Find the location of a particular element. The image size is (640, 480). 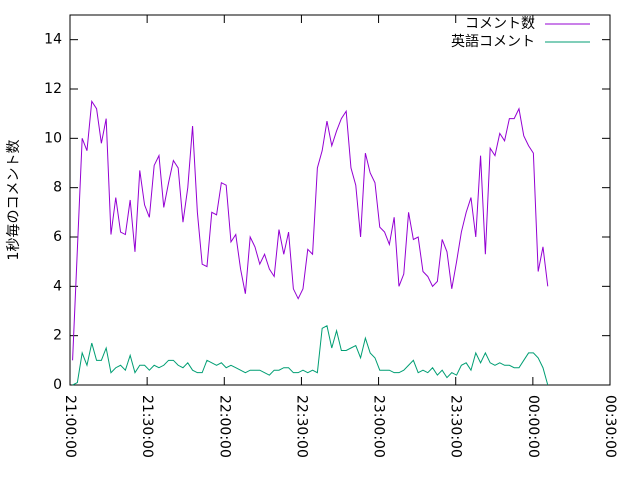

x-tick-label: 22:00:00 is located at coordinates (224, 426).